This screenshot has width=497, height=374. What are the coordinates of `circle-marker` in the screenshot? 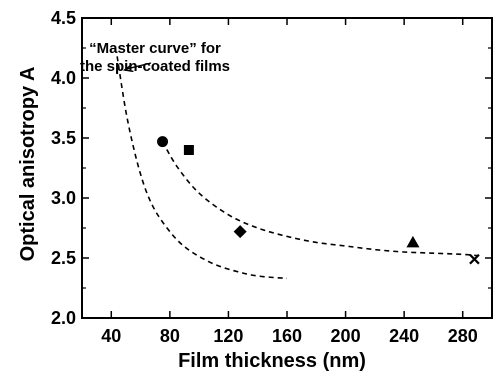 It's located at (163, 142).